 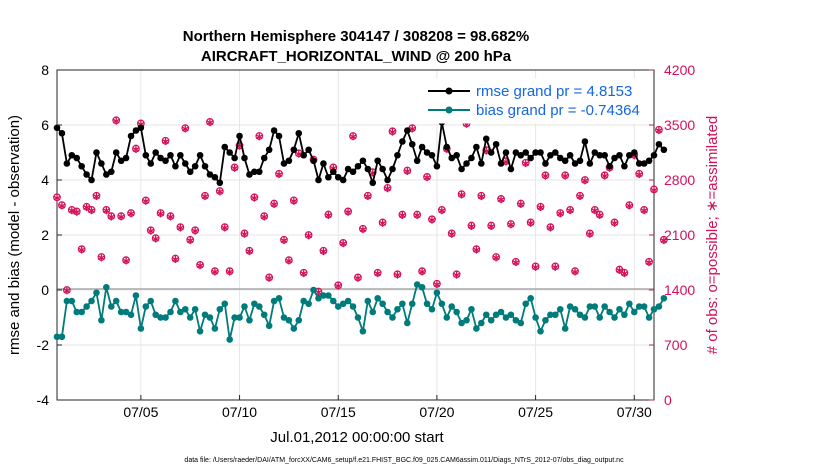 What do you see at coordinates (679, 180) in the screenshot?
I see `right-y-tick-label: 2800` at bounding box center [679, 180].